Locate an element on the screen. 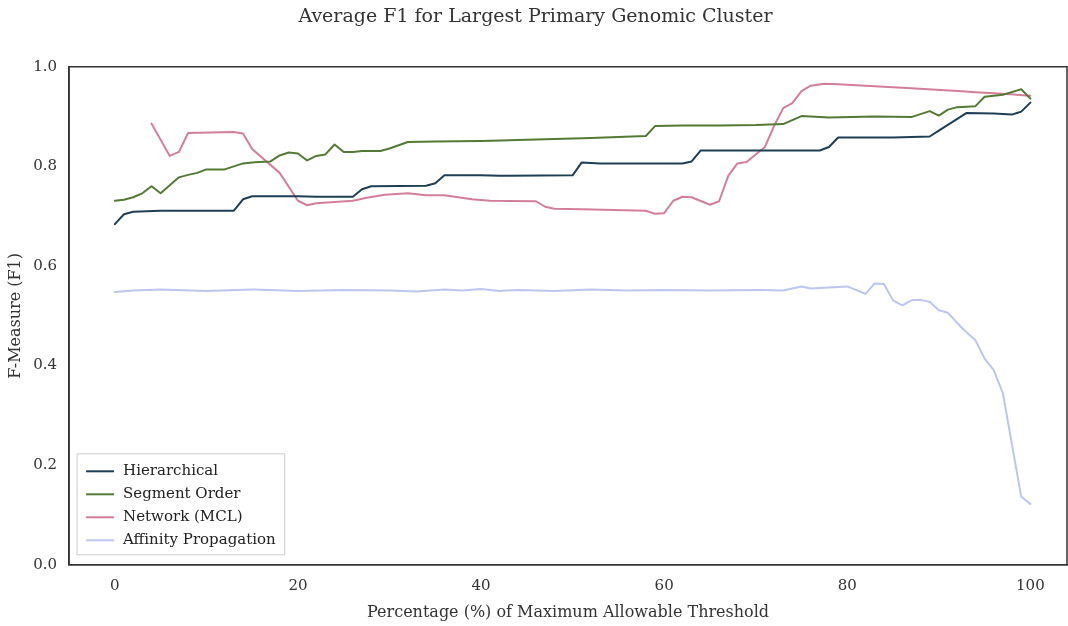 The width and height of the screenshot is (1068, 626). x-tick-label: 0 is located at coordinates (115, 584).